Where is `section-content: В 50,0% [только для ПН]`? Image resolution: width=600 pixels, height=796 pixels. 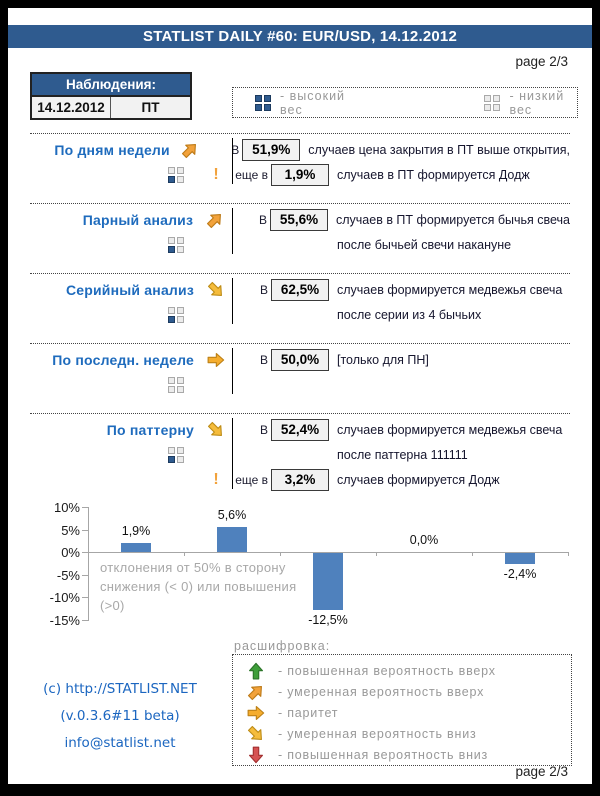
section-content: В 50,0% [только для ПН] is located at coordinates (401, 359).